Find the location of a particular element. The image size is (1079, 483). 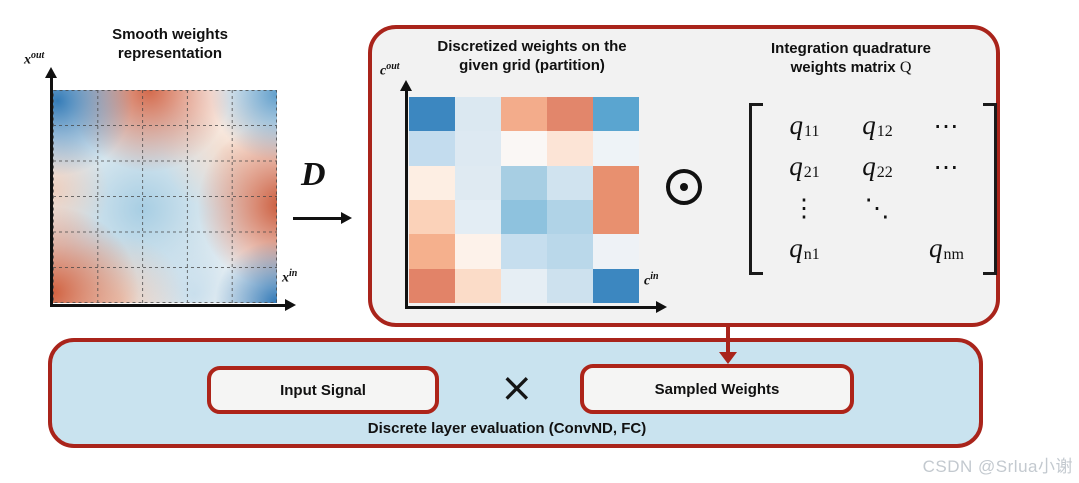

matrix-left-bracket is located at coordinates (756, 189).